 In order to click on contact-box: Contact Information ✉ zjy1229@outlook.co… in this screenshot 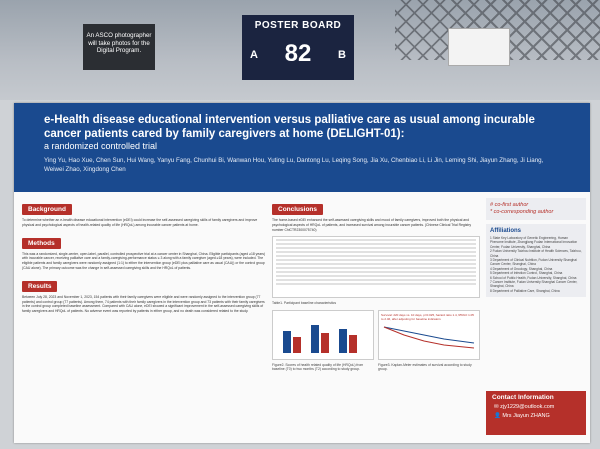, I will do `click(536, 413)`.